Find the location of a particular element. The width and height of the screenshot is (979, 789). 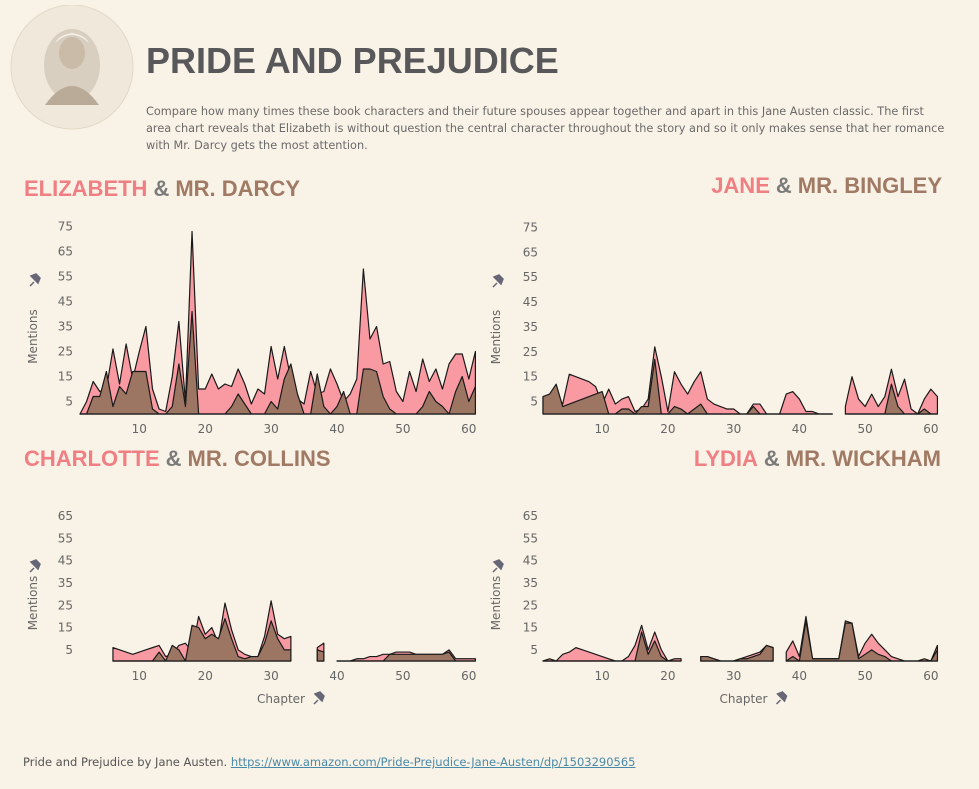

chart-heading: ELIZABETH & MR. DARCY is located at coordinates (162, 188).